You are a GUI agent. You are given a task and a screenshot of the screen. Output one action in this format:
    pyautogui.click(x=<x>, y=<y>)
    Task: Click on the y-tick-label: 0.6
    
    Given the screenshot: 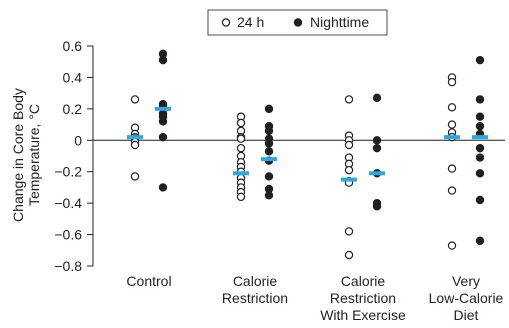 What is the action you would take?
    pyautogui.click(x=73, y=46)
    